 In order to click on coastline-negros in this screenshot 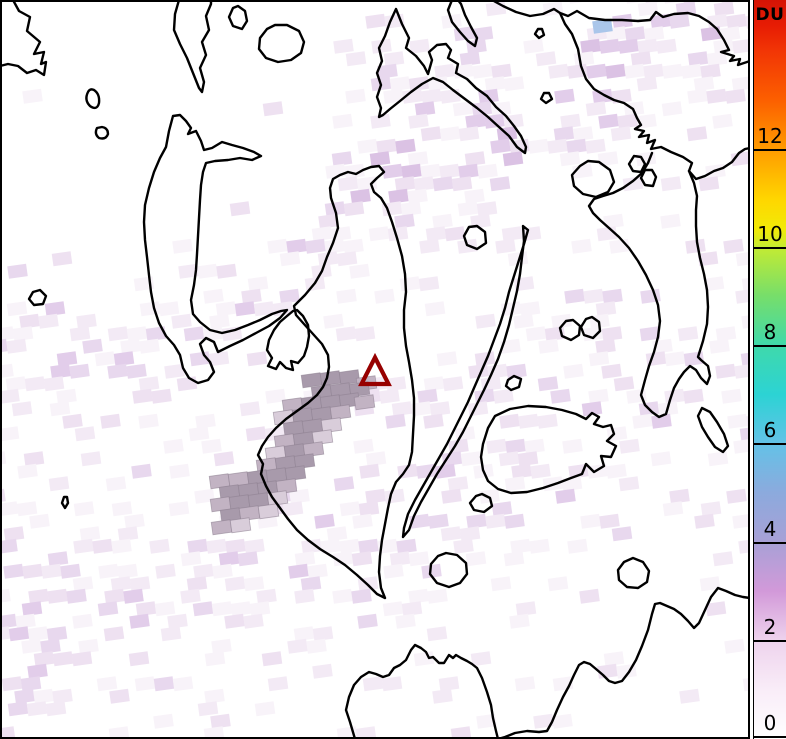, I will do `click(336, 382)`.